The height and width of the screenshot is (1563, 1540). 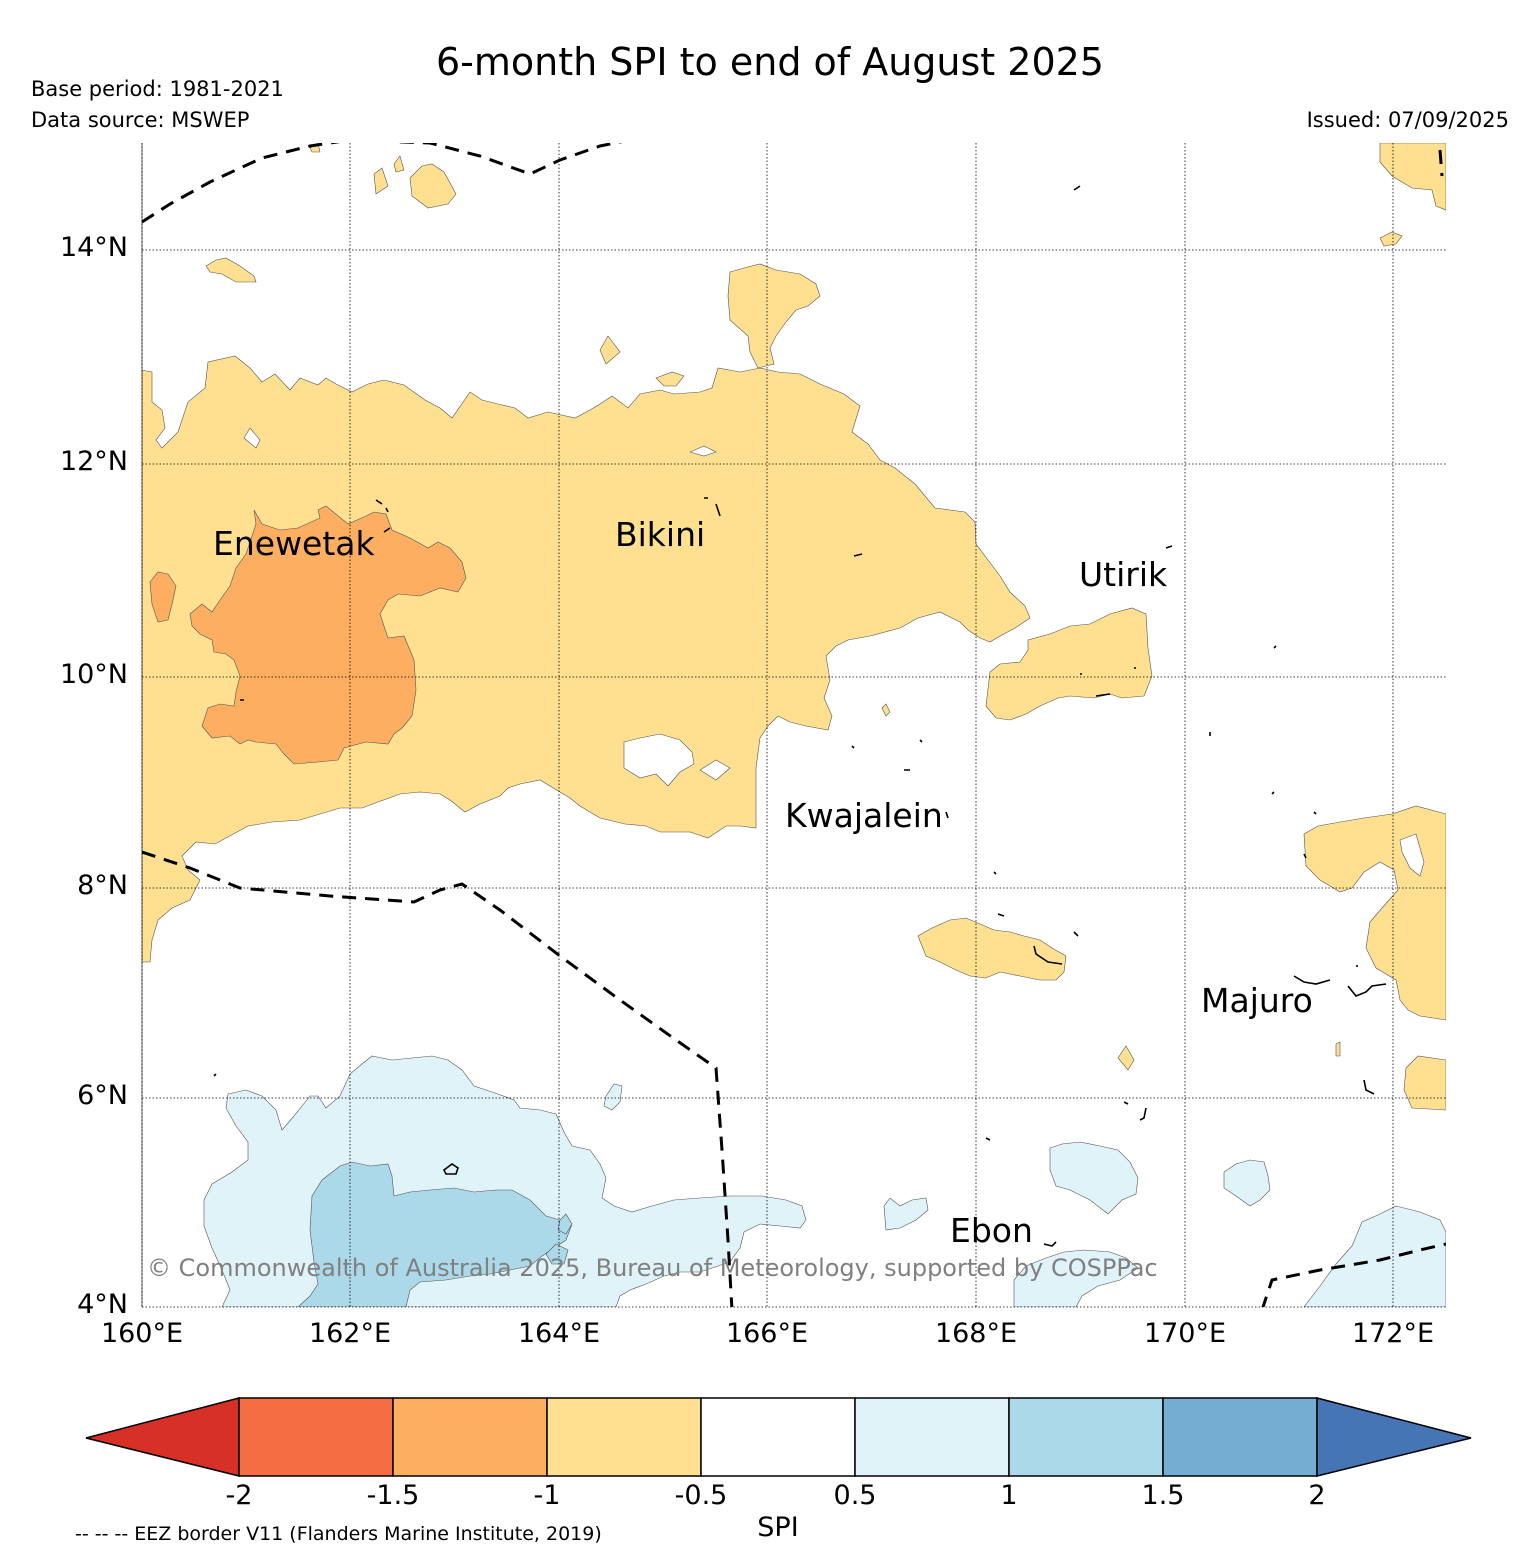 What do you see at coordinates (1069, 664) in the screenshot?
I see `spi-region-dry-utirik` at bounding box center [1069, 664].